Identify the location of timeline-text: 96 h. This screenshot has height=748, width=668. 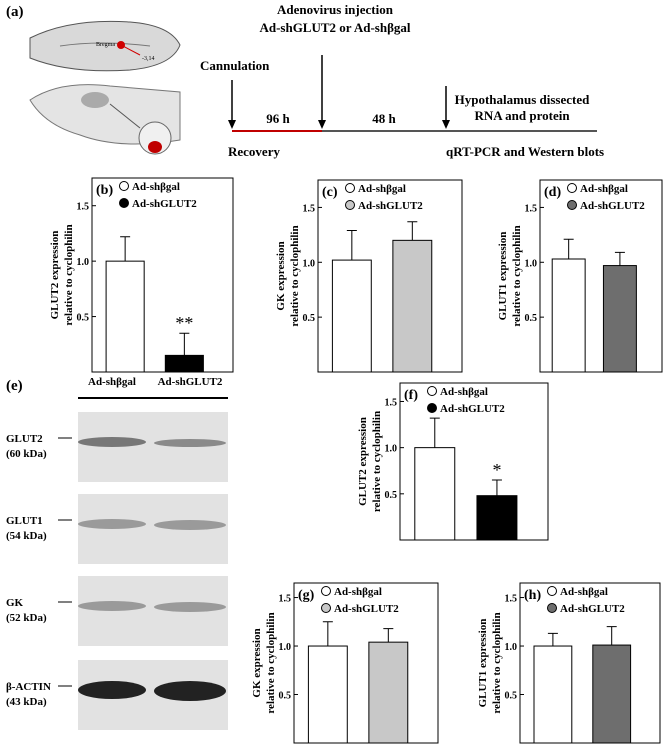
(278, 118).